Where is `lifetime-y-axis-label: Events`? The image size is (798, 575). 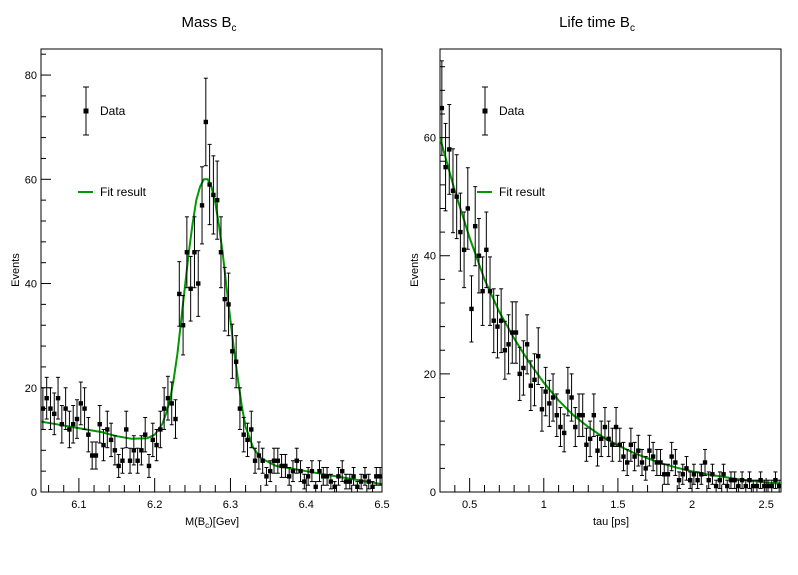 lifetime-y-axis-label: Events is located at coordinates (415, 270).